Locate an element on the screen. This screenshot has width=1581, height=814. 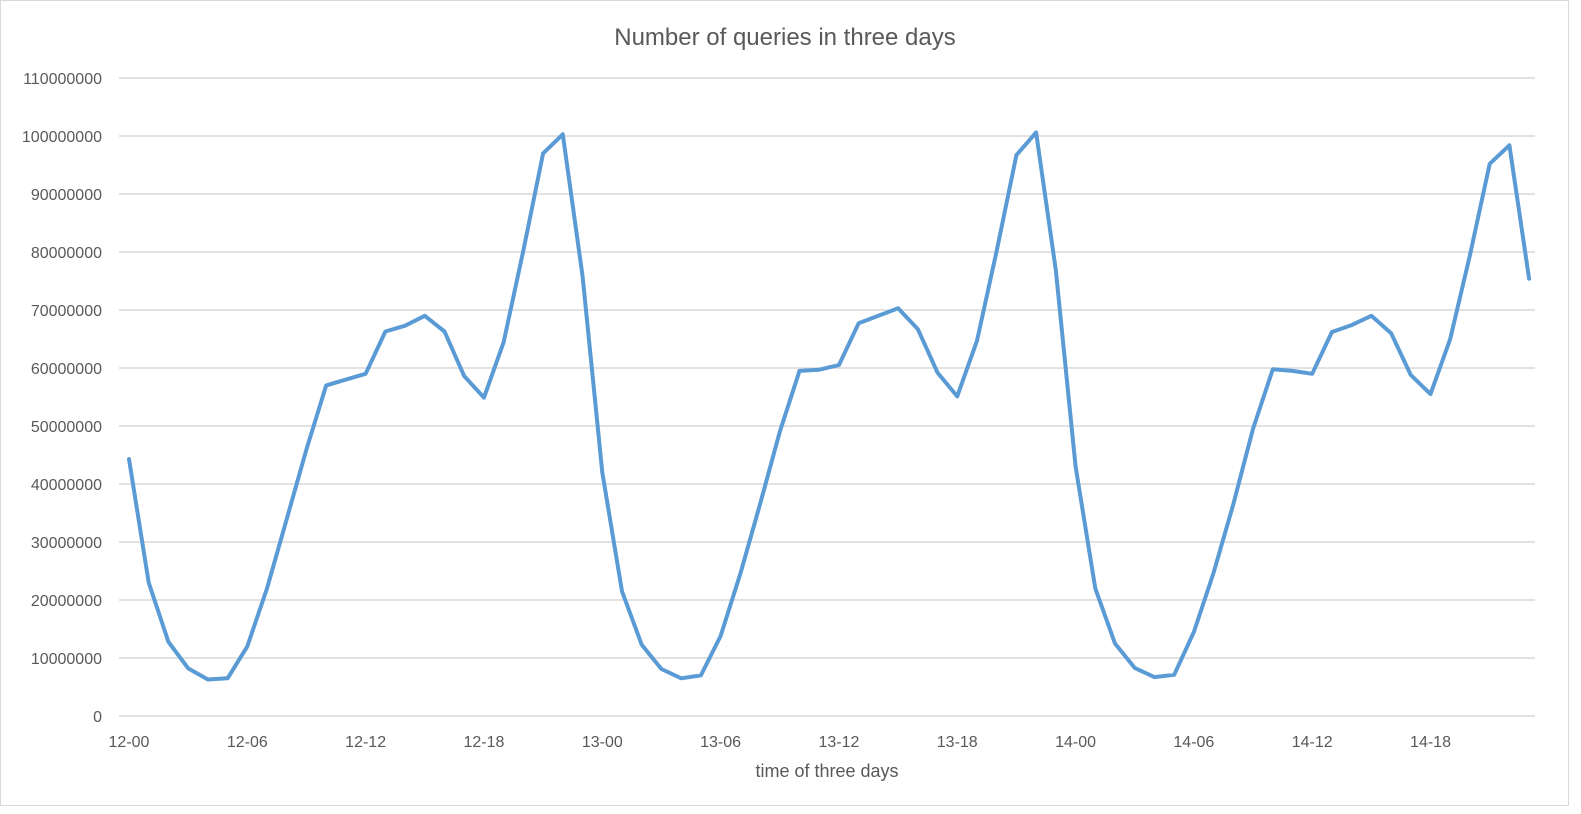
x-tick-label: 13-00 is located at coordinates (602, 742).